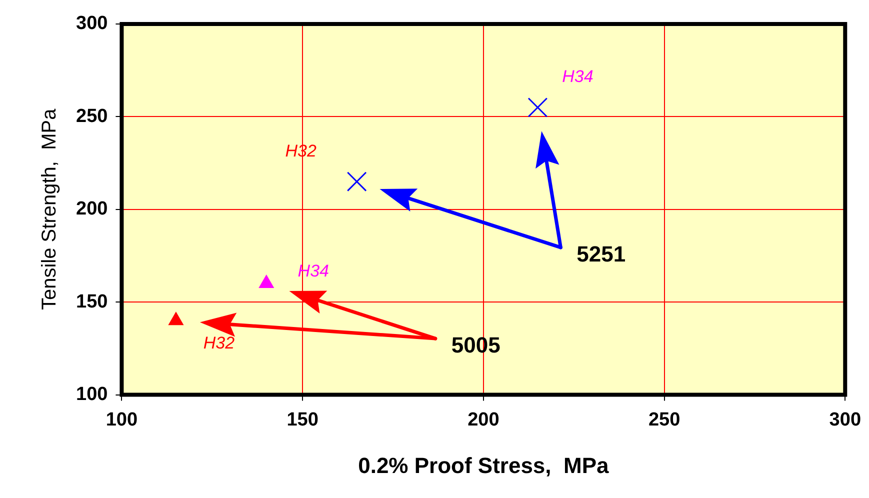  What do you see at coordinates (302, 419) in the screenshot?
I see `x-tick-label: 150` at bounding box center [302, 419].